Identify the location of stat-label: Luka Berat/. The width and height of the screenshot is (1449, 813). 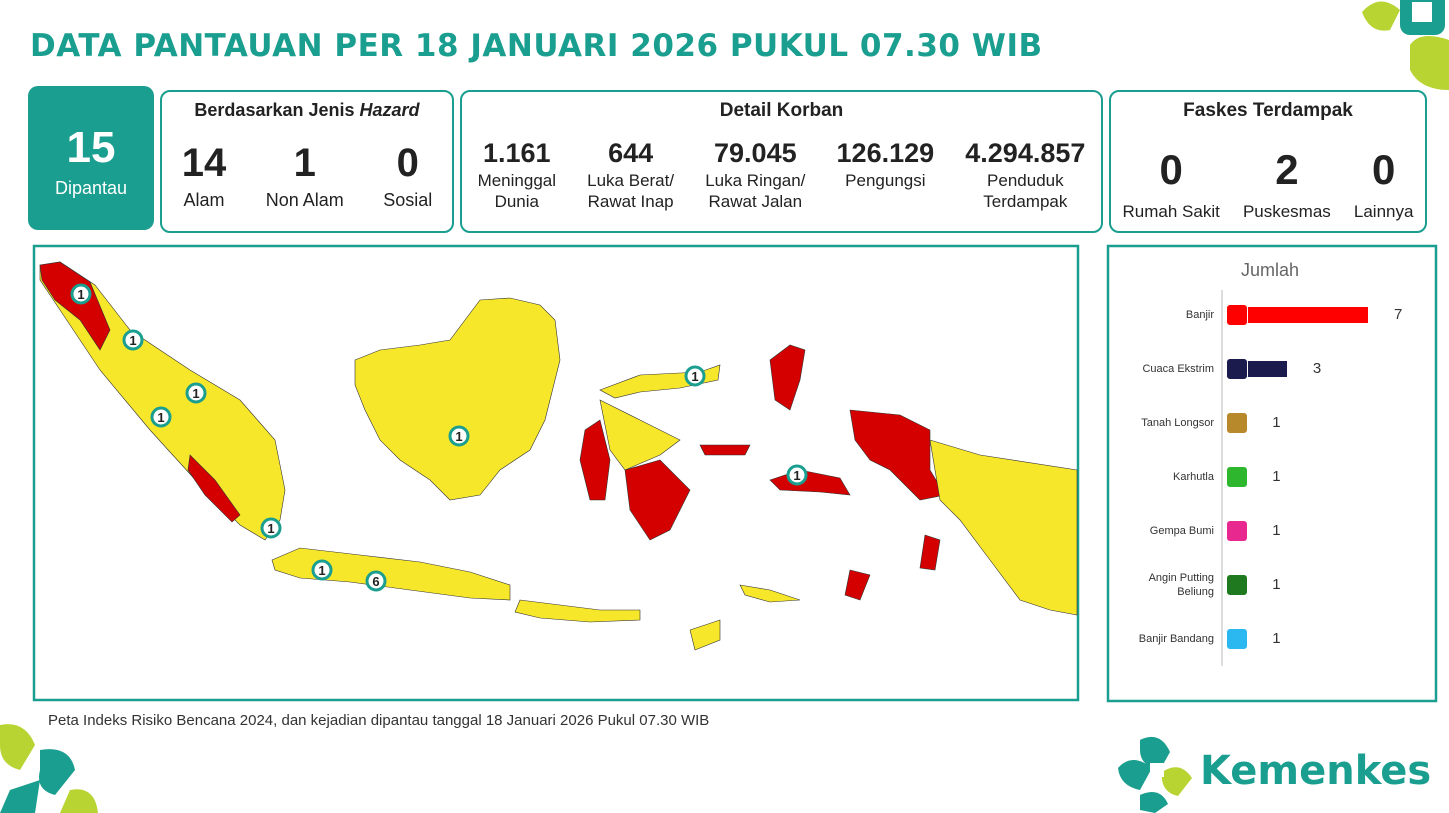
(631, 180).